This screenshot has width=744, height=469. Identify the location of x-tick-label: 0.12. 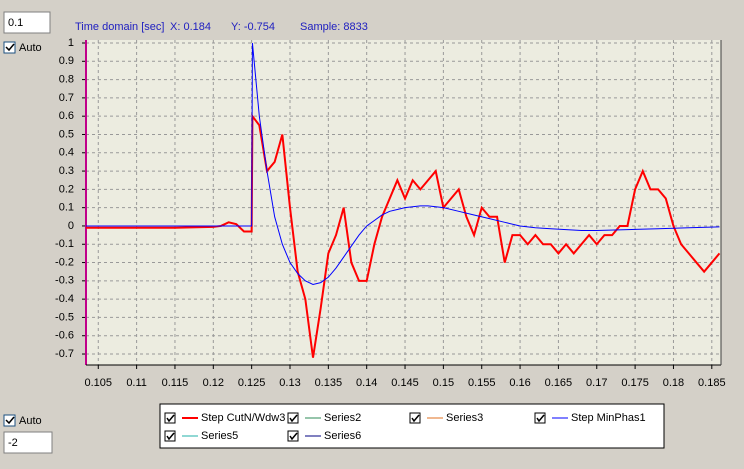
(213, 383).